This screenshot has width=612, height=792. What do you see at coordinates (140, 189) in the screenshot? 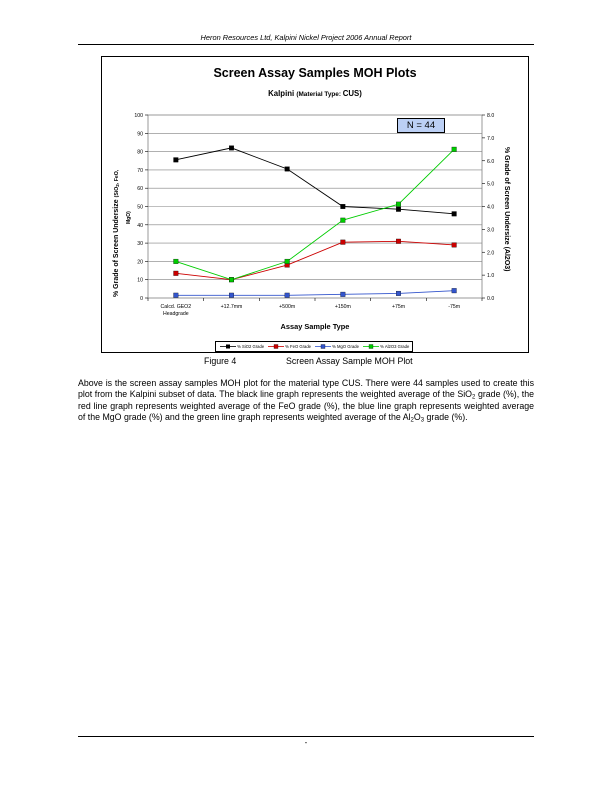
I see `y-left-tick-label-6: 60` at bounding box center [140, 189].